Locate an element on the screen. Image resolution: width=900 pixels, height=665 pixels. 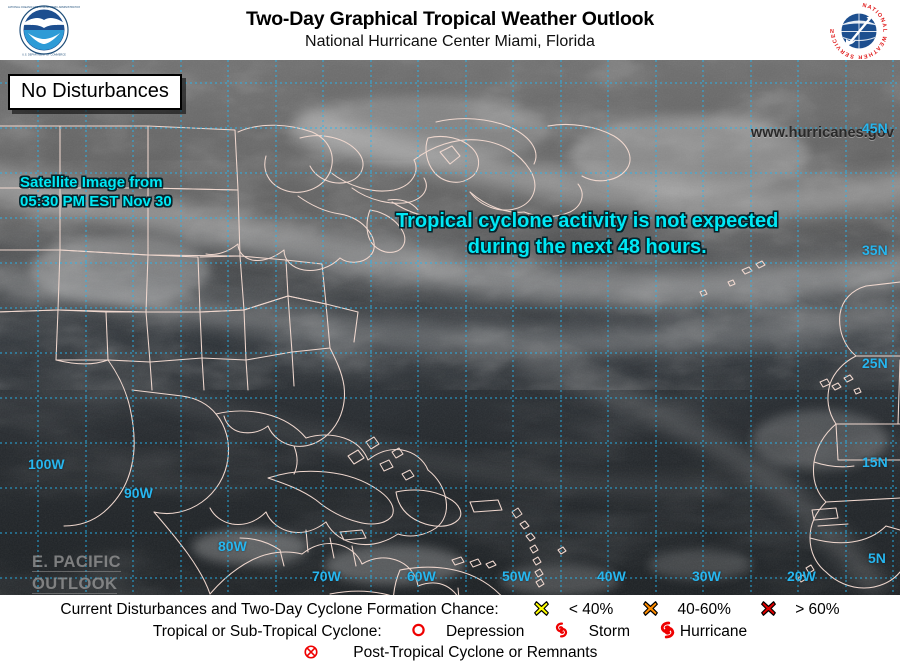
x-mark-icon-yellow is located at coordinates (542, 608).